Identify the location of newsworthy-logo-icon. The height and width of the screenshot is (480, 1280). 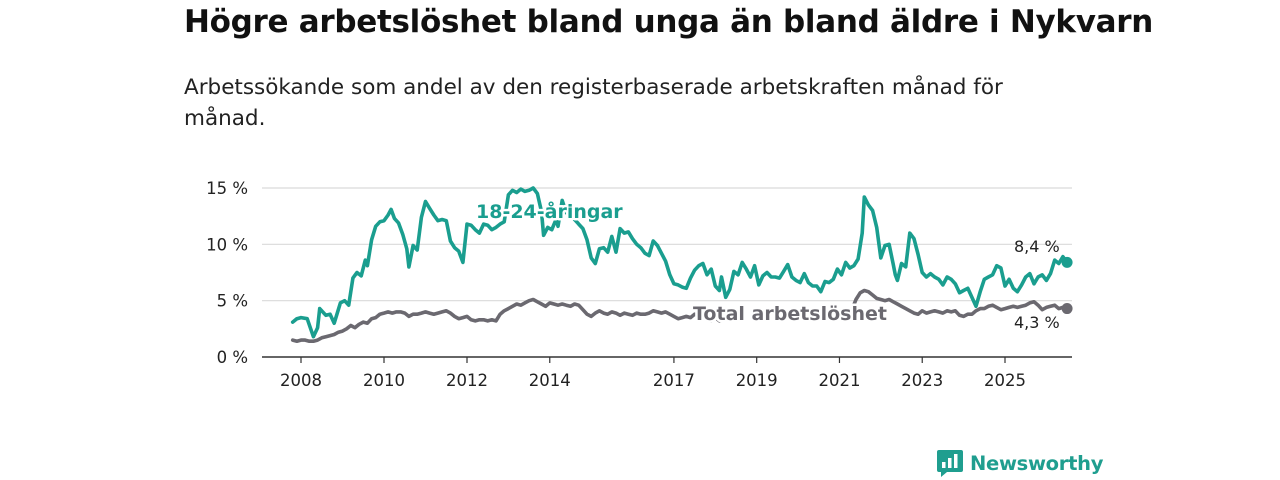
(950, 463).